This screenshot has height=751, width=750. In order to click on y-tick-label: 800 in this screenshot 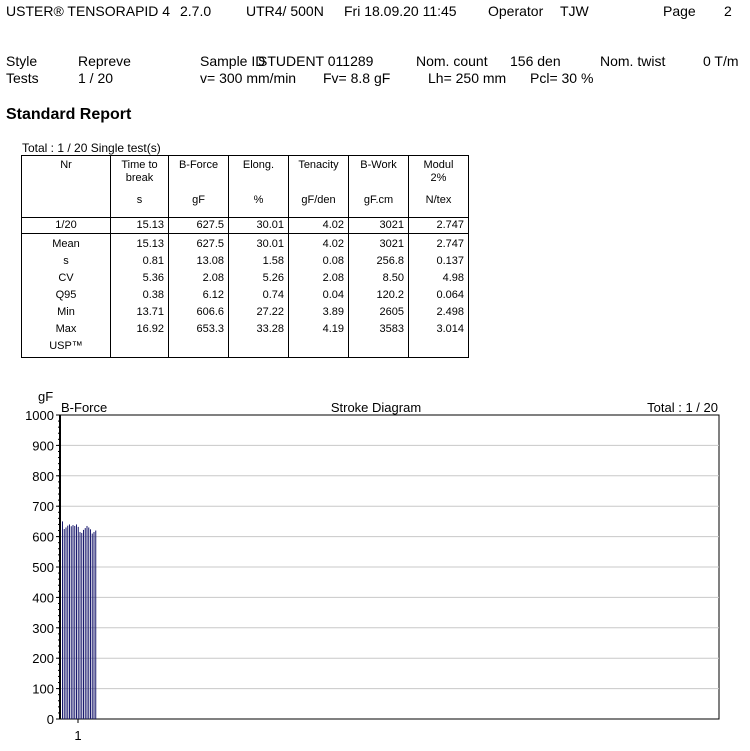, I will do `click(43, 476)`.